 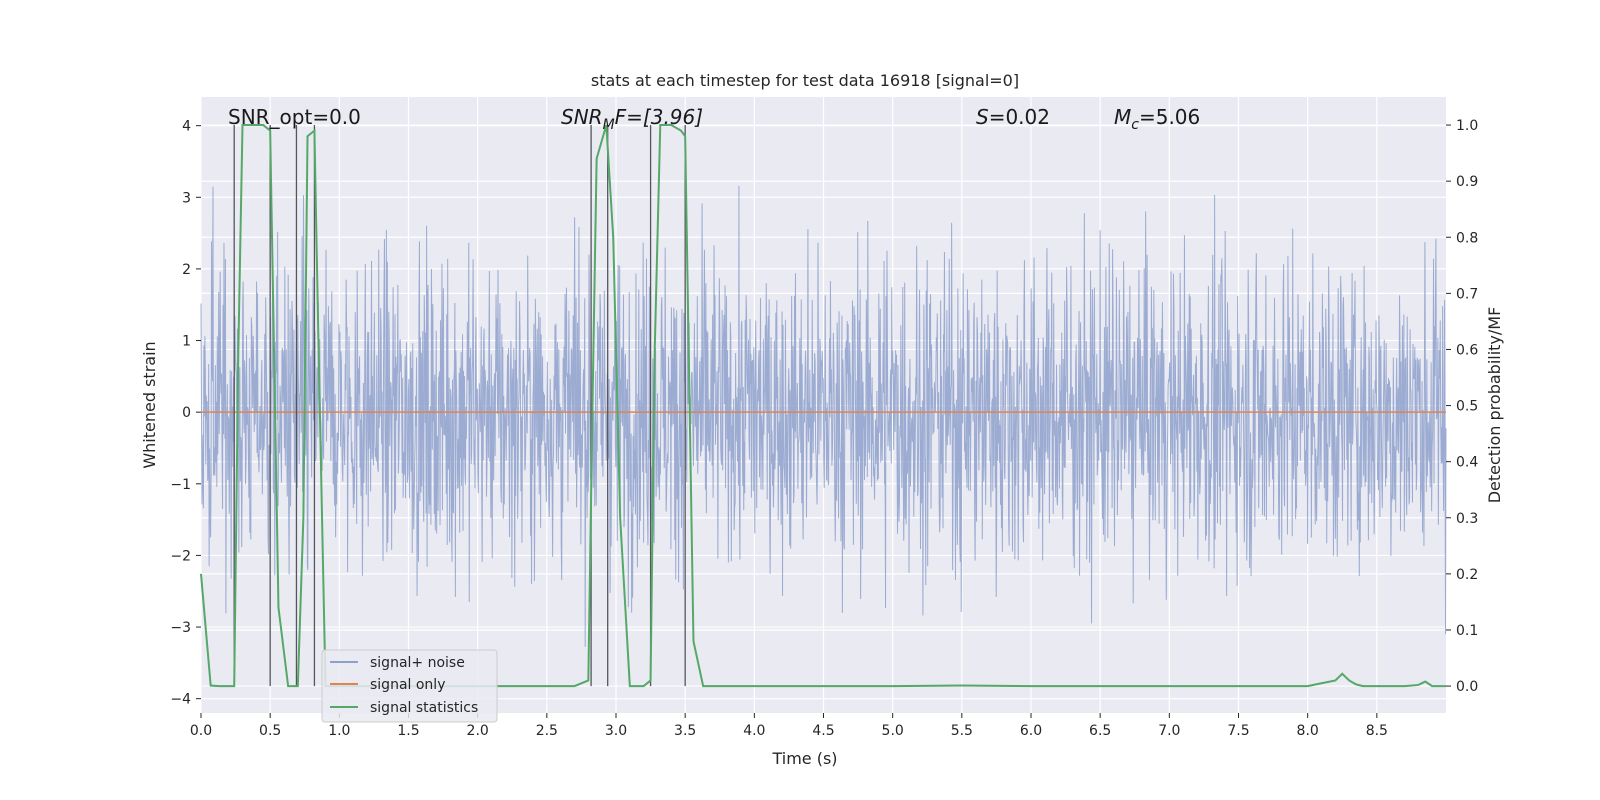 What do you see at coordinates (1467, 687) in the screenshot?
I see `y-right-tick-label: 0.0` at bounding box center [1467, 687].